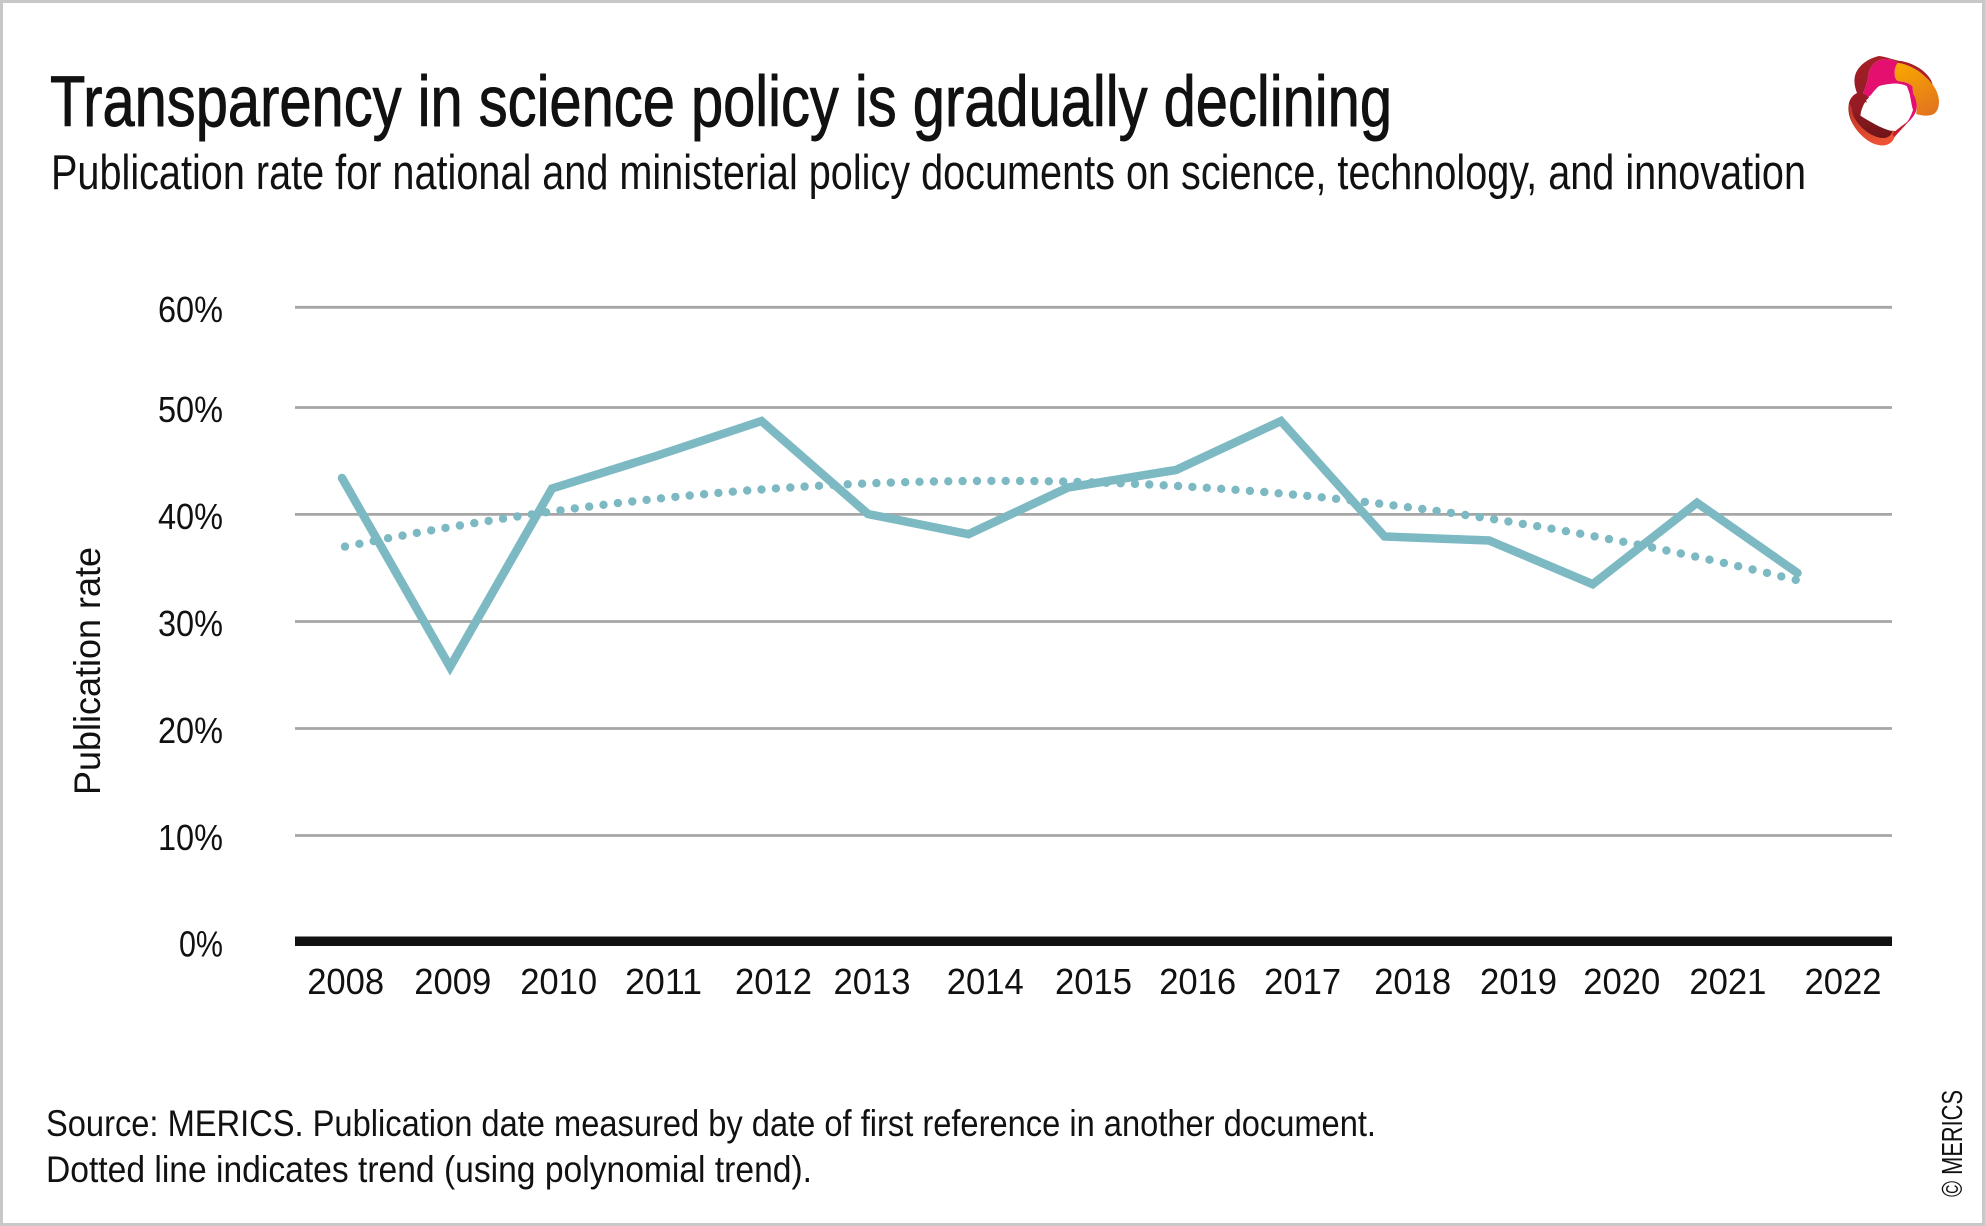  Describe the element at coordinates (1197, 981) in the screenshot. I see `svg-text: 2016` at that location.